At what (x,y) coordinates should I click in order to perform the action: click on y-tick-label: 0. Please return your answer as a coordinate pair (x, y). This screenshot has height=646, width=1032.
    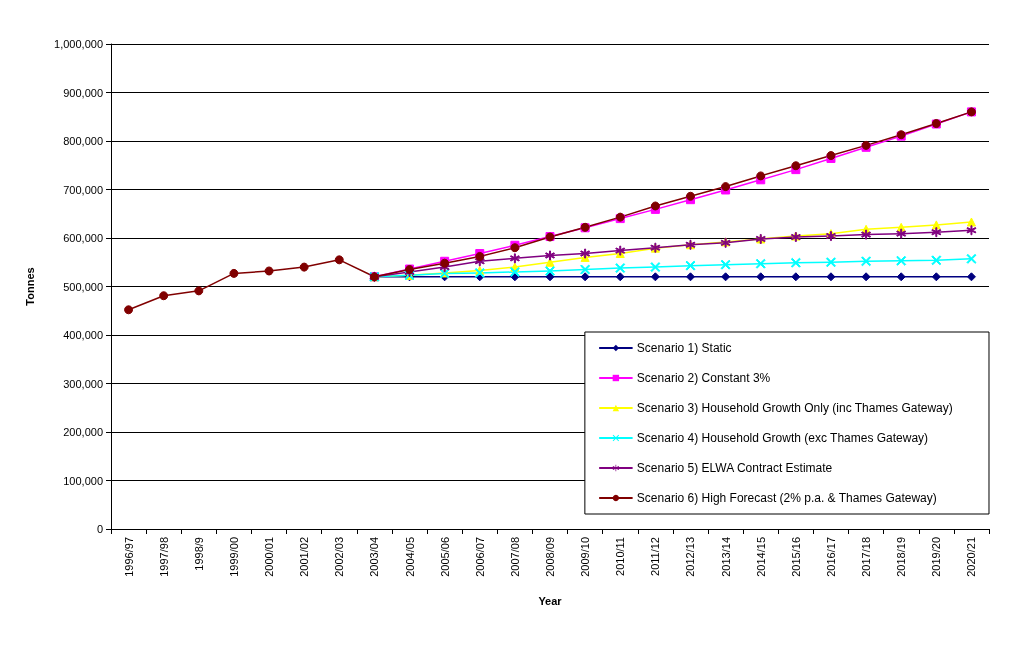
    Looking at the image, I should click on (99, 529).